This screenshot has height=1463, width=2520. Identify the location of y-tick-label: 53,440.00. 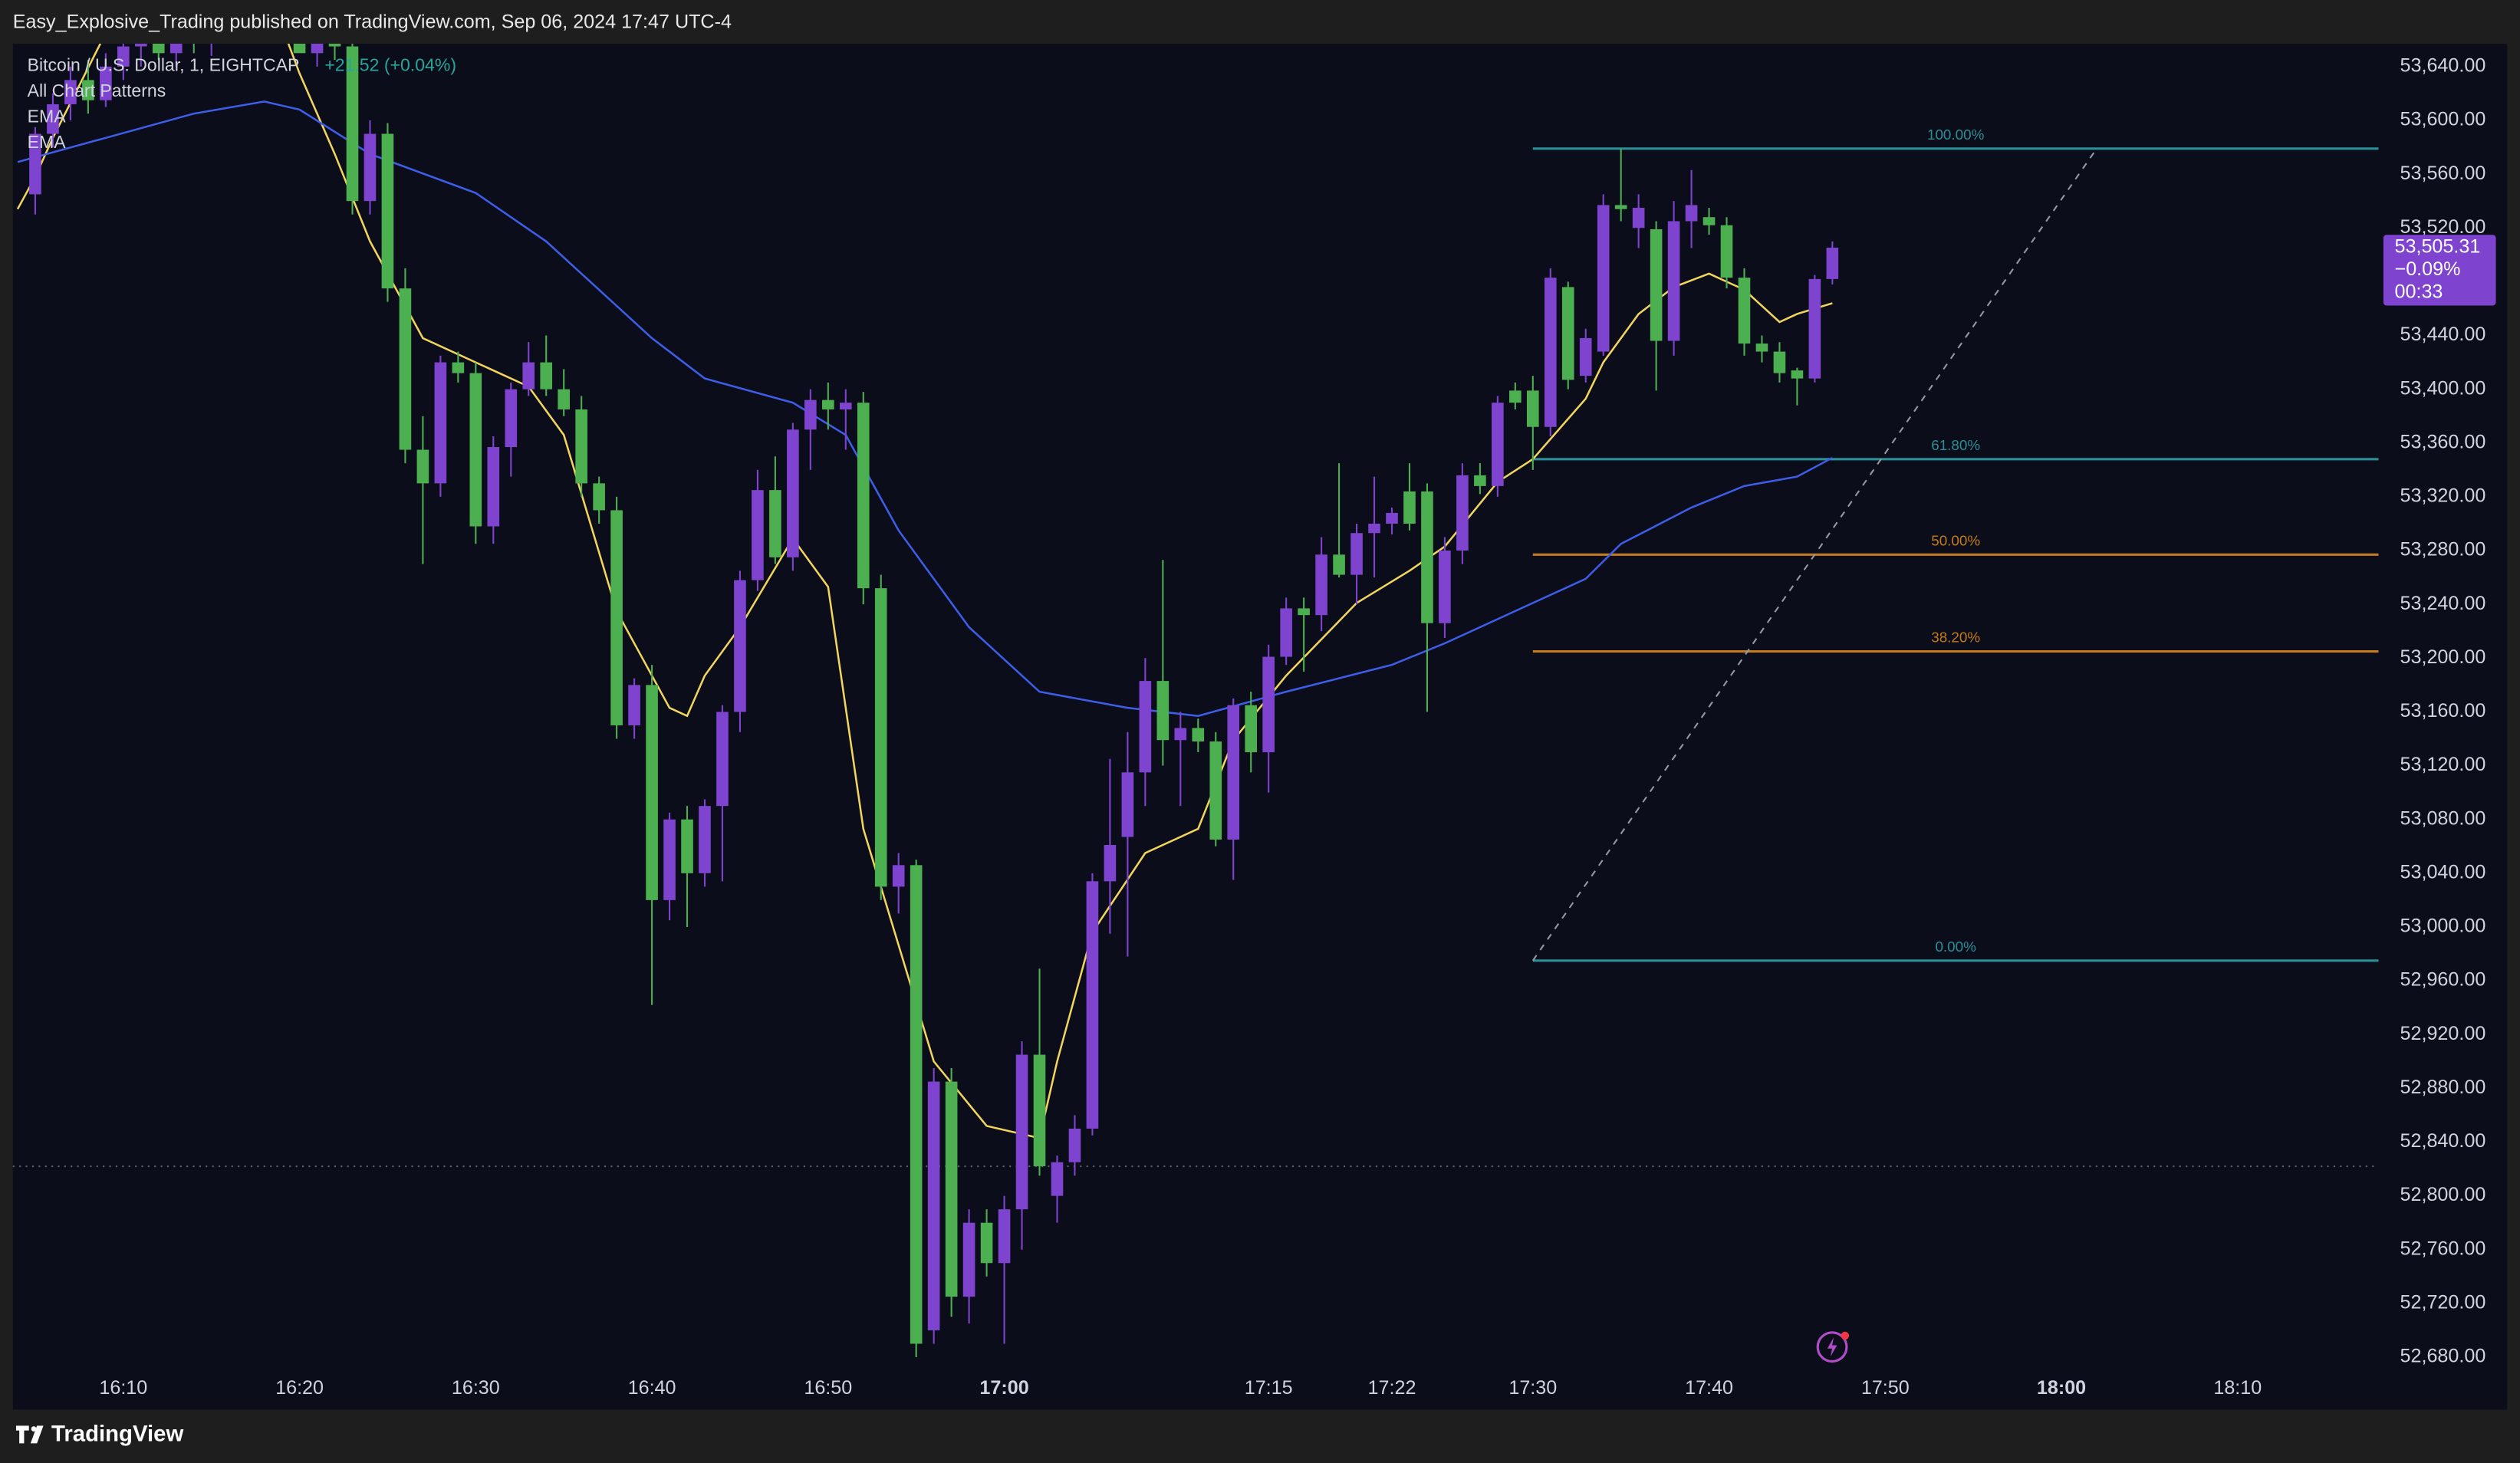
(2443, 334).